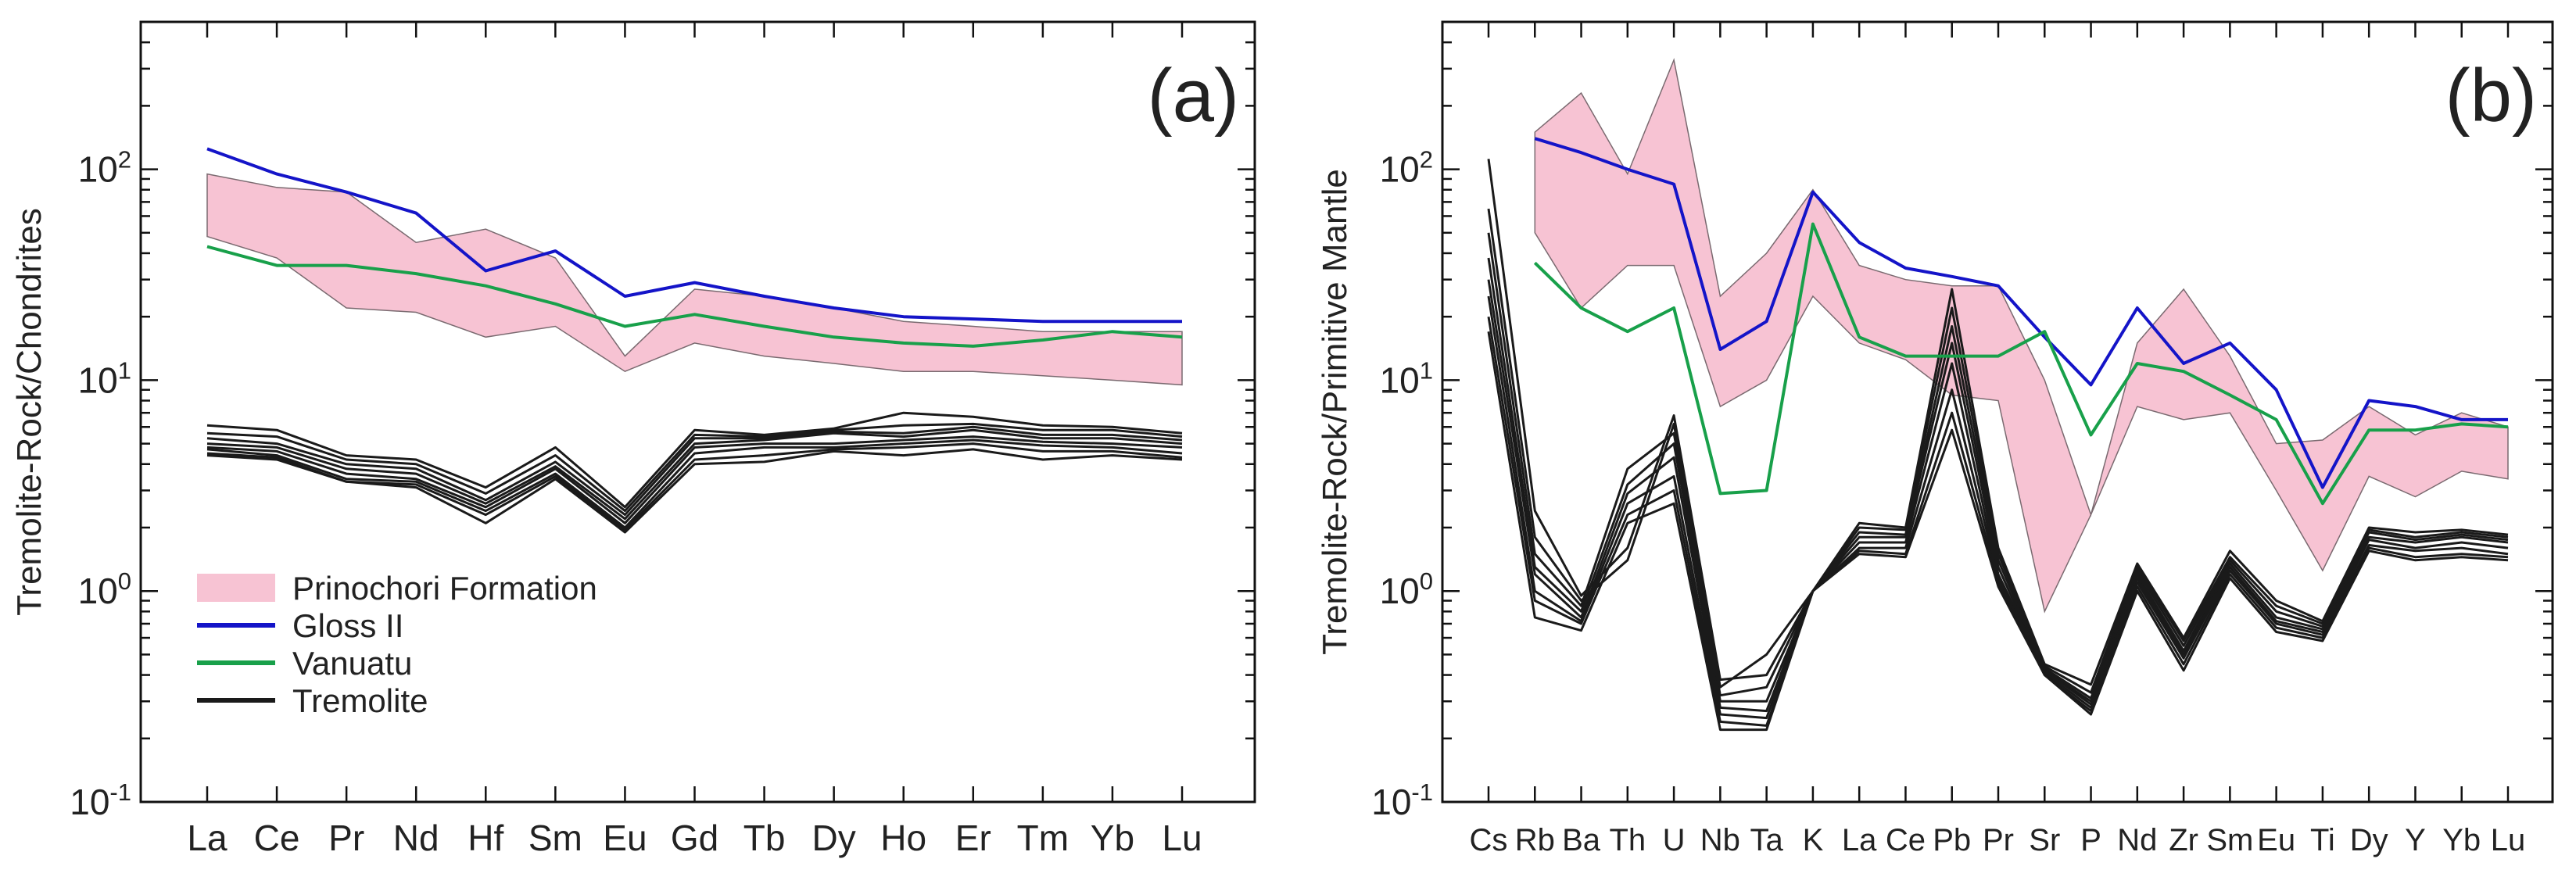 This screenshot has width=2576, height=884. Describe the element at coordinates (1335, 412) in the screenshot. I see `y-axis-title: Tremolite-Rock/Primitive Mantle` at that location.